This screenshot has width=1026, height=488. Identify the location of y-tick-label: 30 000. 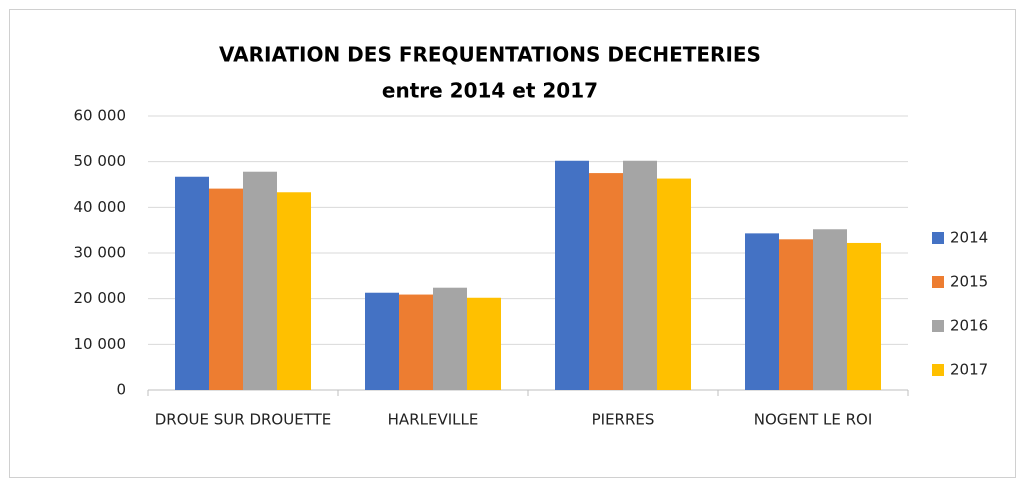
(100, 253).